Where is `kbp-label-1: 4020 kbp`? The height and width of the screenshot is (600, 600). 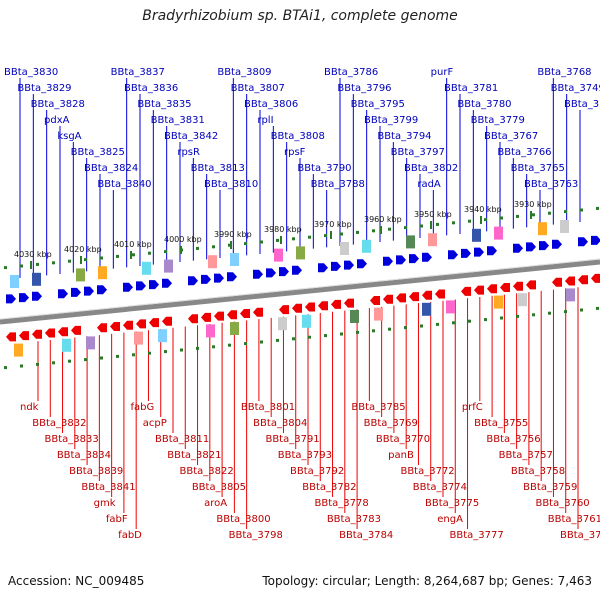 kbp-label-1: 4020 kbp is located at coordinates (83, 249).